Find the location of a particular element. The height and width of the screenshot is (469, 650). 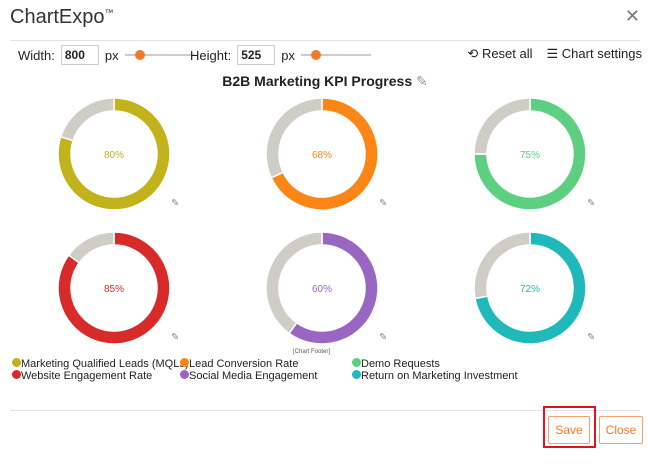

legend-label: Social Media Engagement is located at coordinates (253, 376).